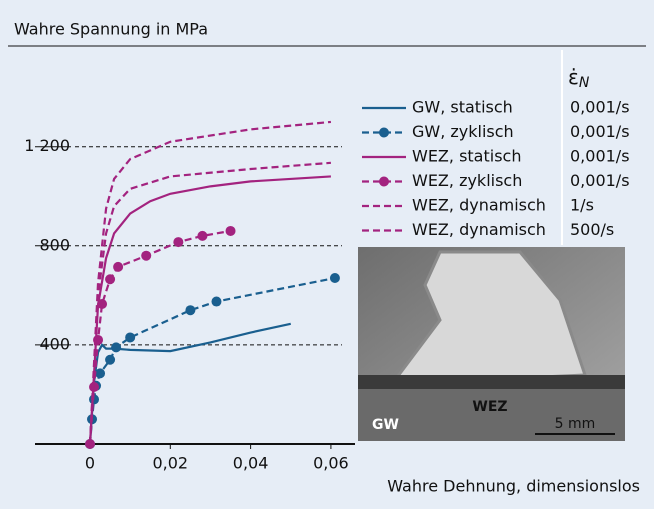 Image resolution: width=654 pixels, height=509 pixels. Describe the element at coordinates (251, 463) in the screenshot. I see `x-tick-label: 0,04` at that location.